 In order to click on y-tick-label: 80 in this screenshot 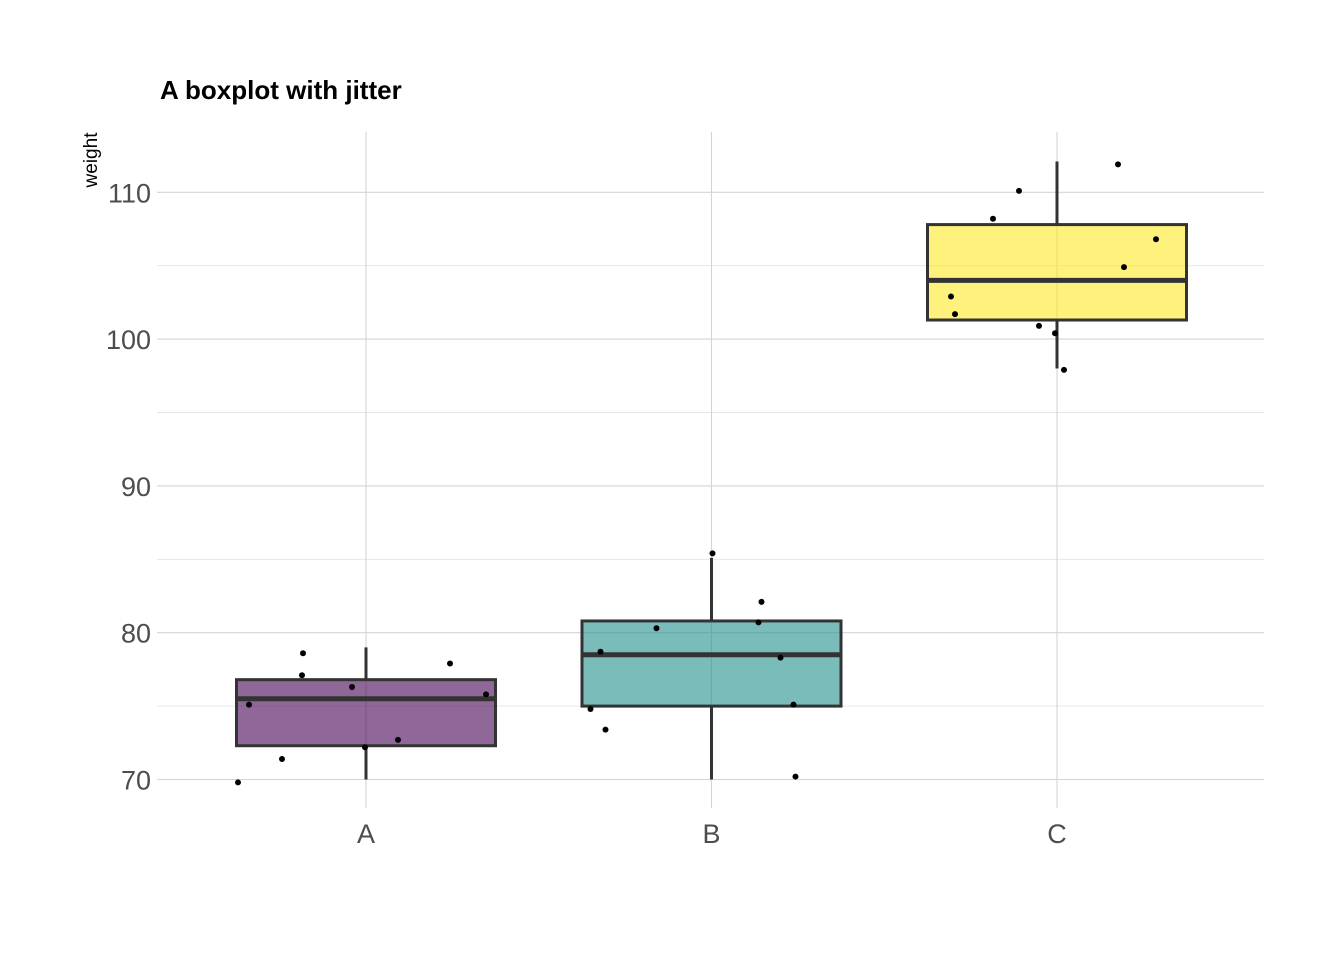, I will do `click(136, 634)`.